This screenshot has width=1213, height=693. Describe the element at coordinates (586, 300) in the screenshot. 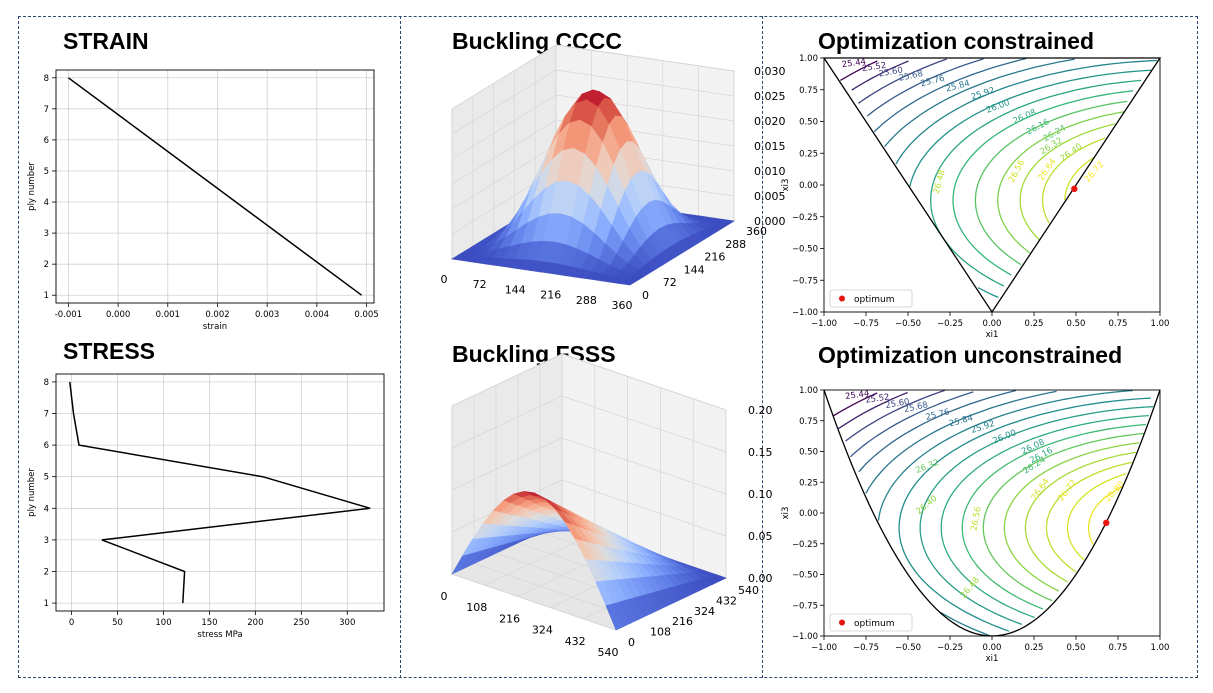

I see `x-tick-label: 288` at that location.